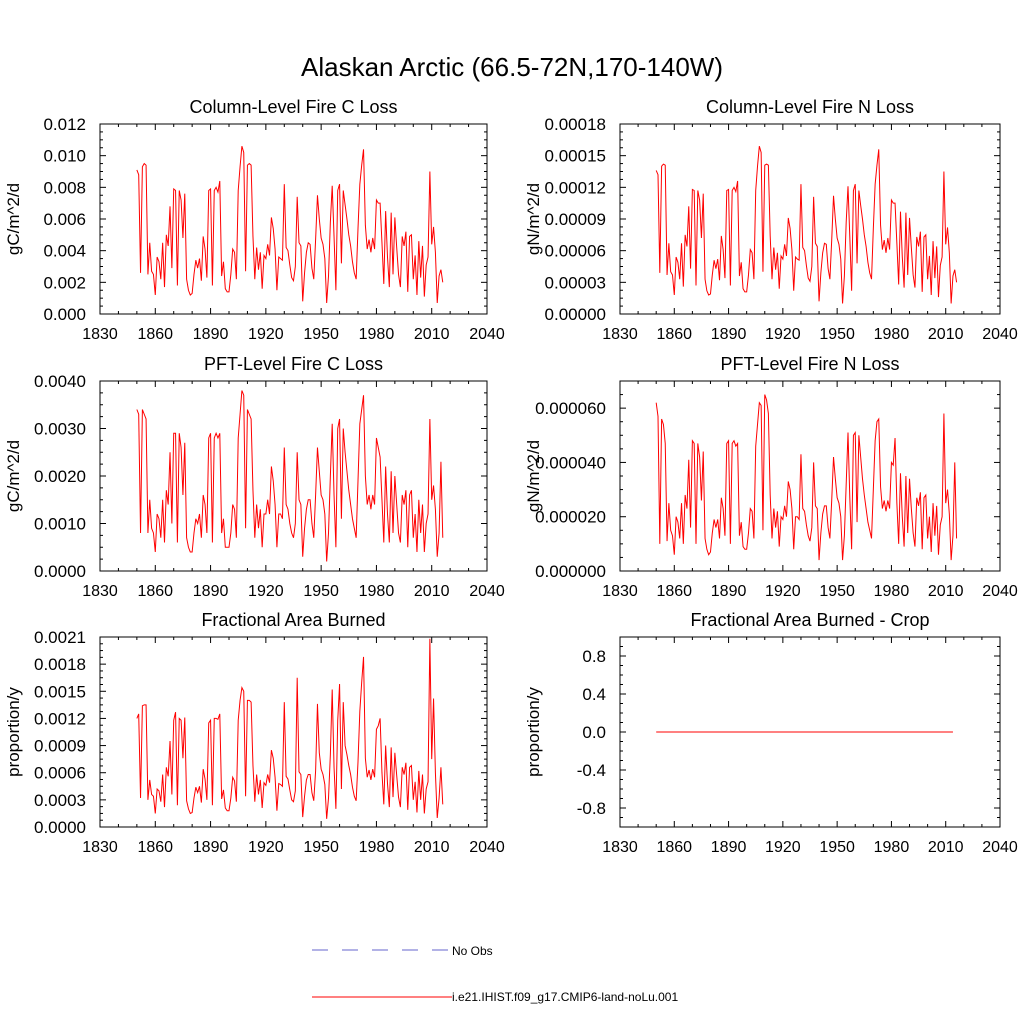 The width and height of the screenshot is (1024, 1024). What do you see at coordinates (293, 107) in the screenshot?
I see `panel-title: Column-Level Fire C Loss` at bounding box center [293, 107].